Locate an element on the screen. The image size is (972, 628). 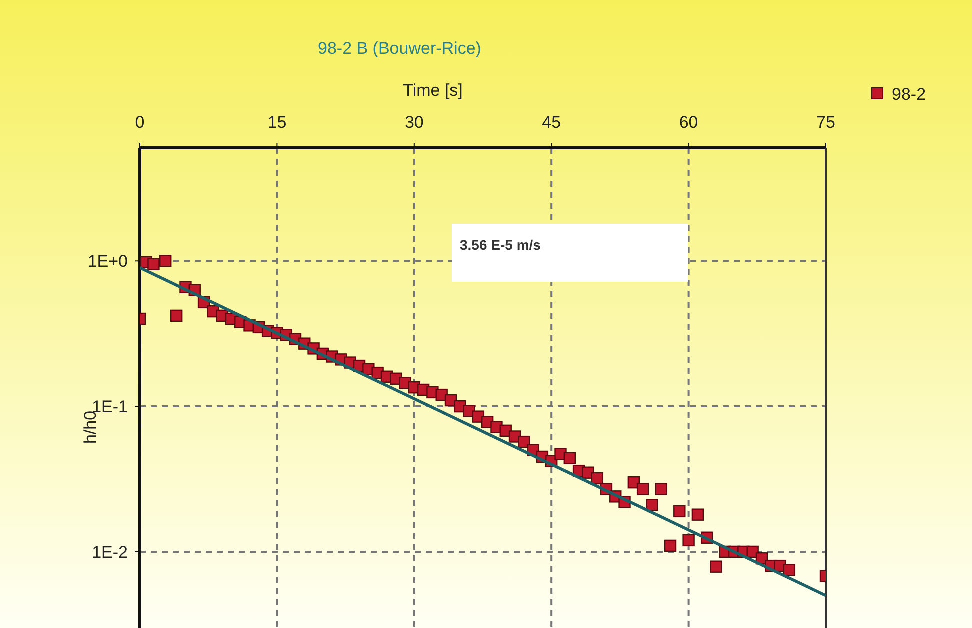
x-tick-label: 45 is located at coordinates (552, 122).